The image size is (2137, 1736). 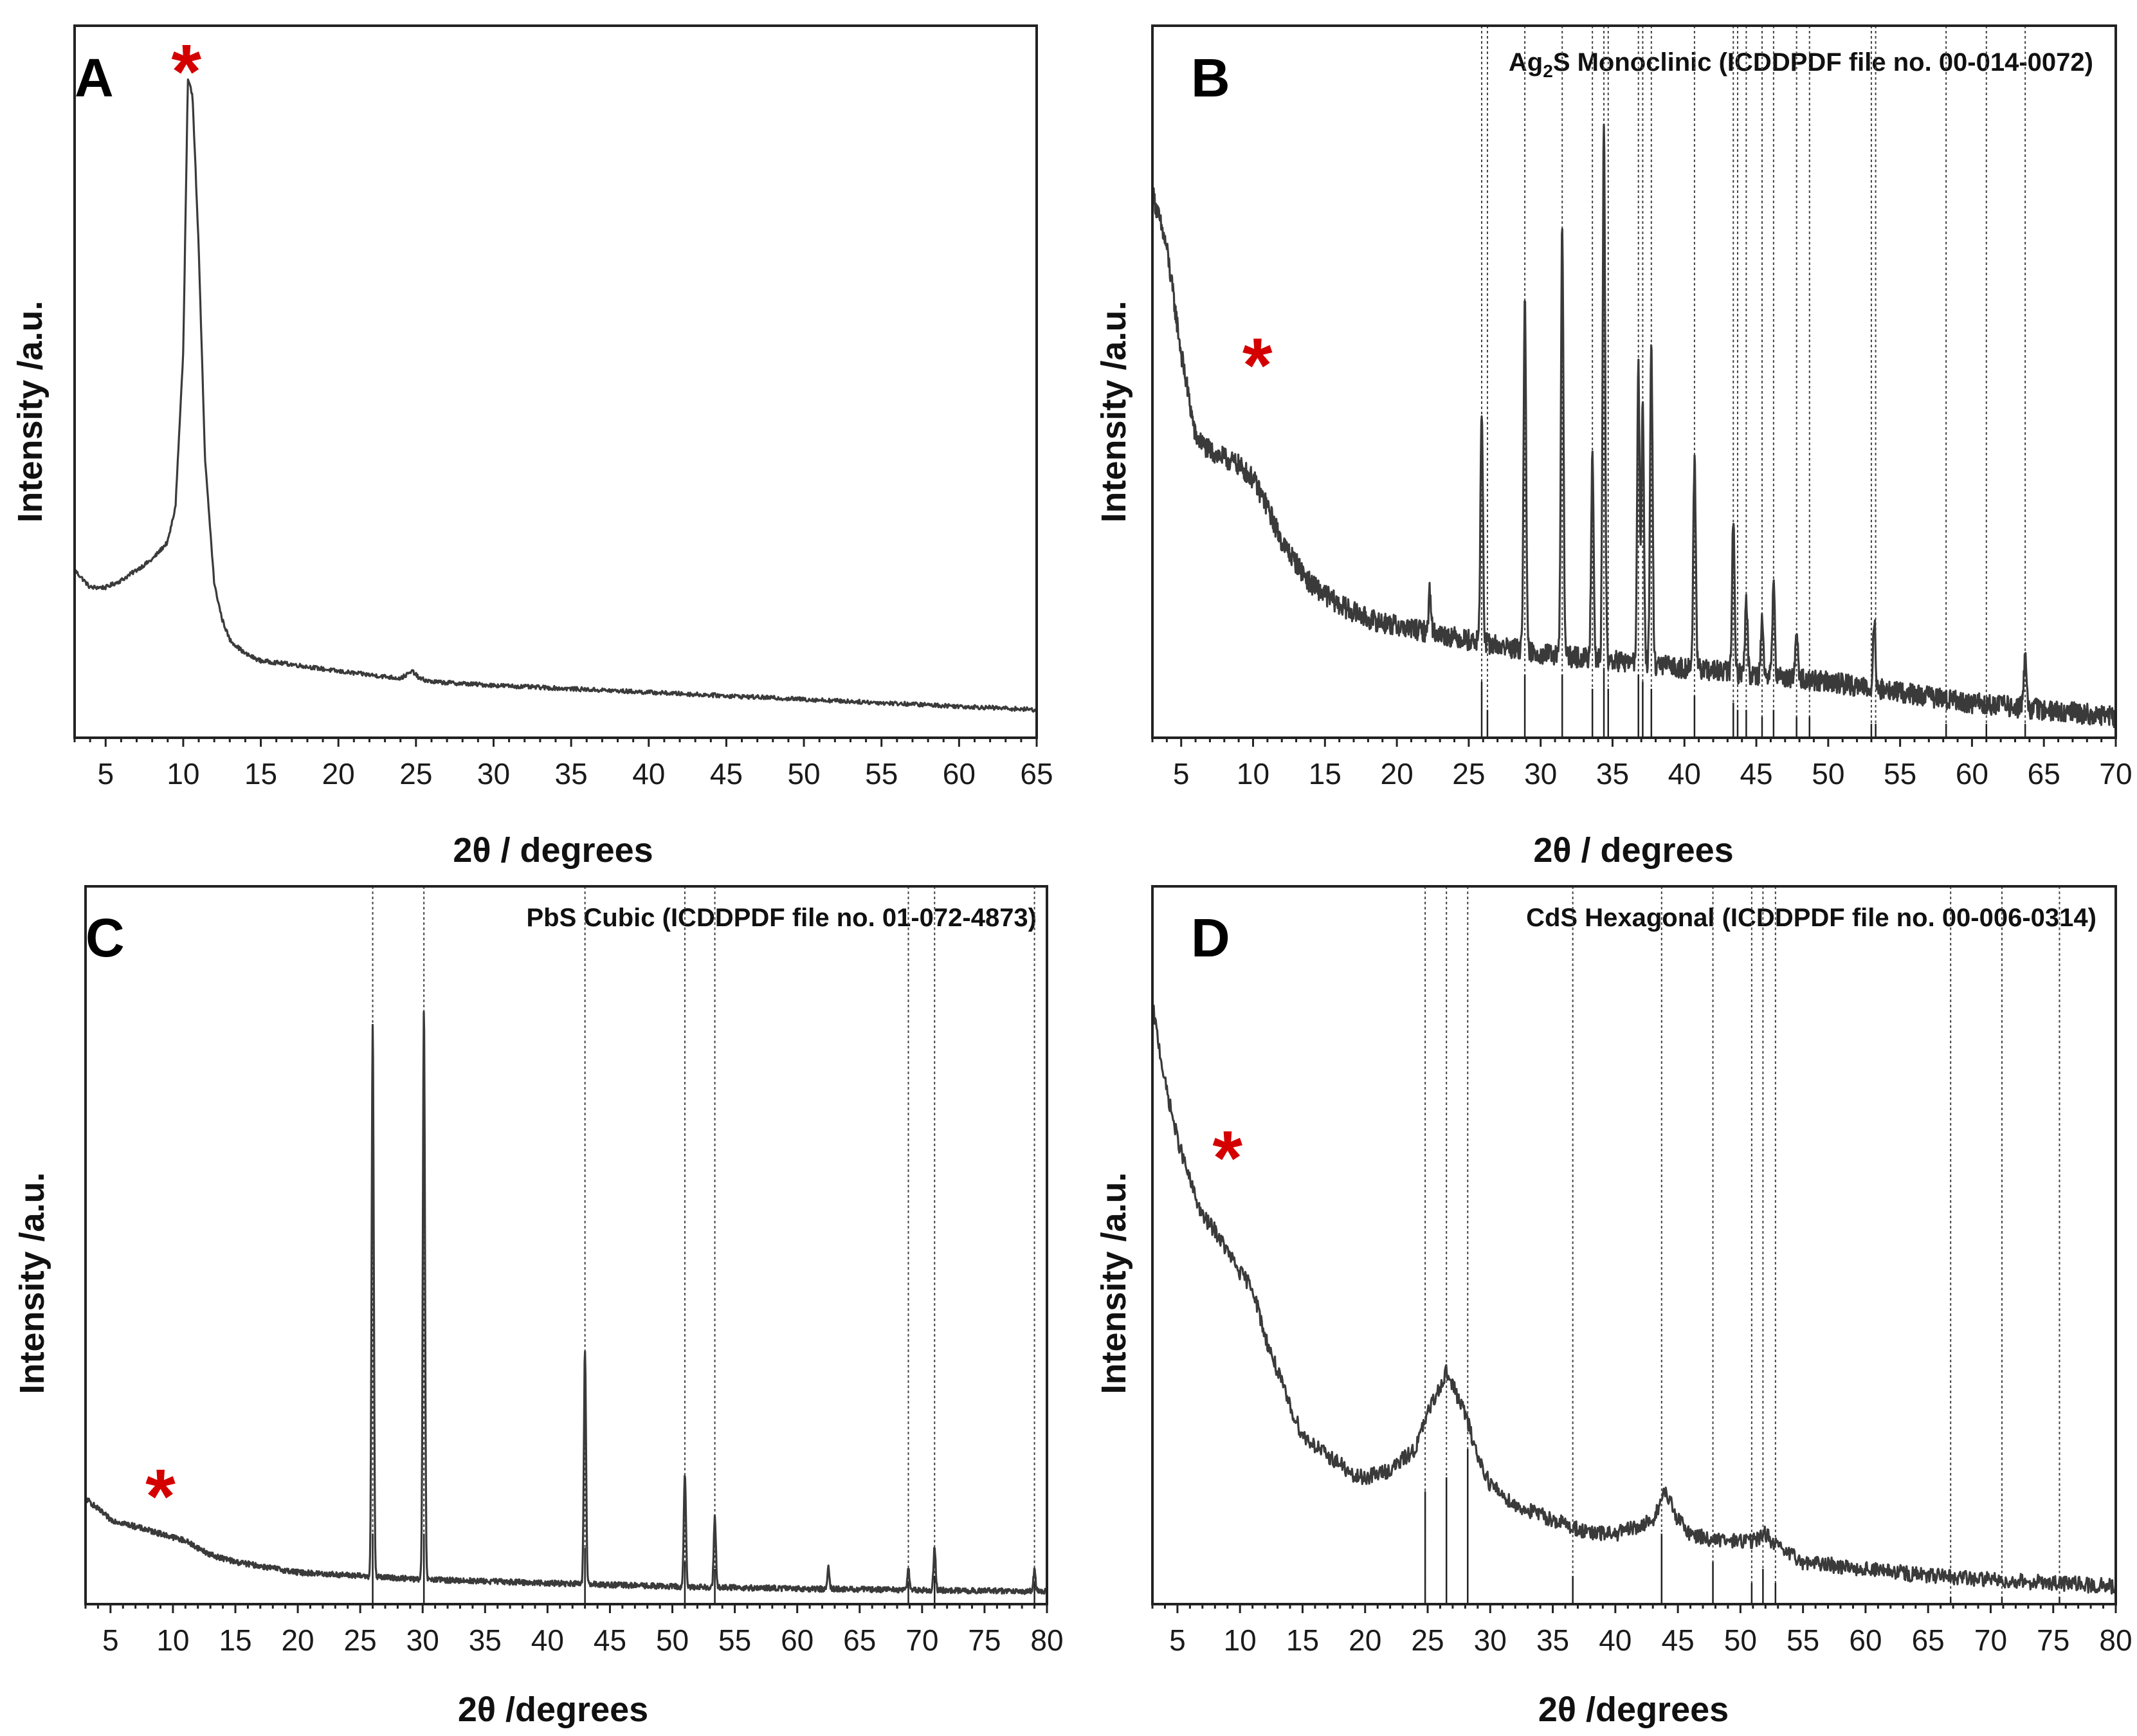 What do you see at coordinates (1548, 71) in the screenshot?
I see `panel-b-reference-title-subscript: 2` at bounding box center [1548, 71].